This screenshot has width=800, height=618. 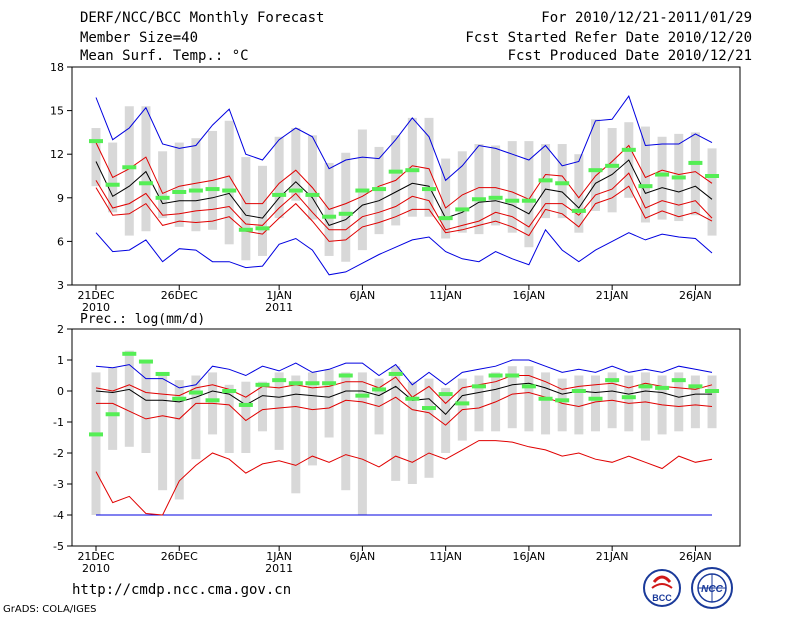 I want to click on prec-y-tick-label: 2, so click(x=60, y=329).